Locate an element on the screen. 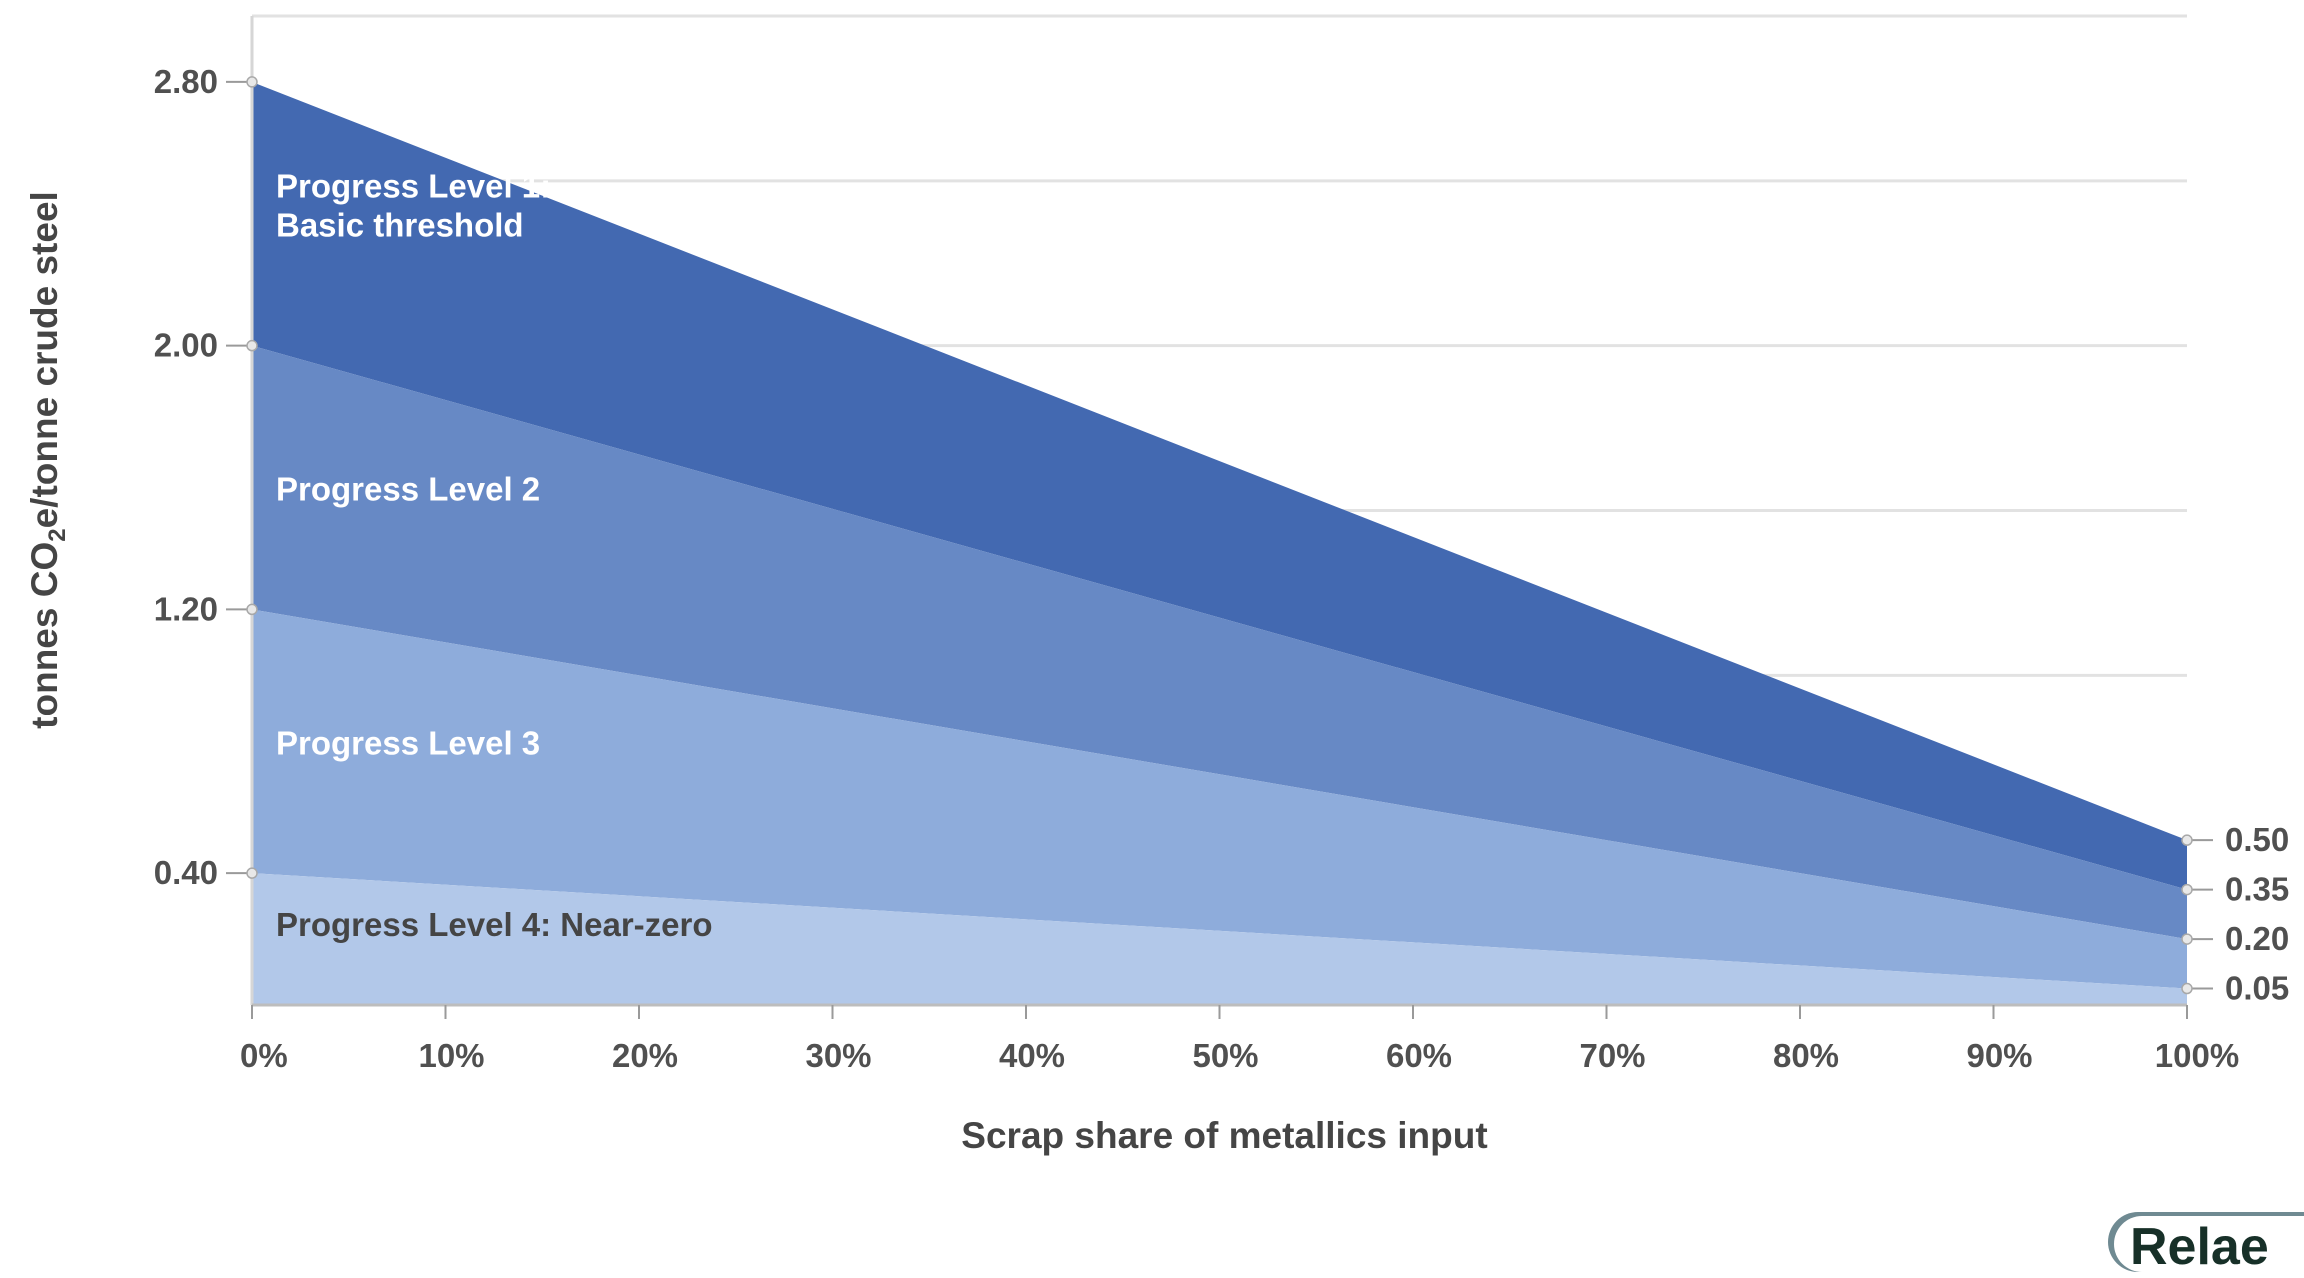 This screenshot has height=1278, width=2304. x-axis-title: Scrap share of metallics input is located at coordinates (1224, 1135).